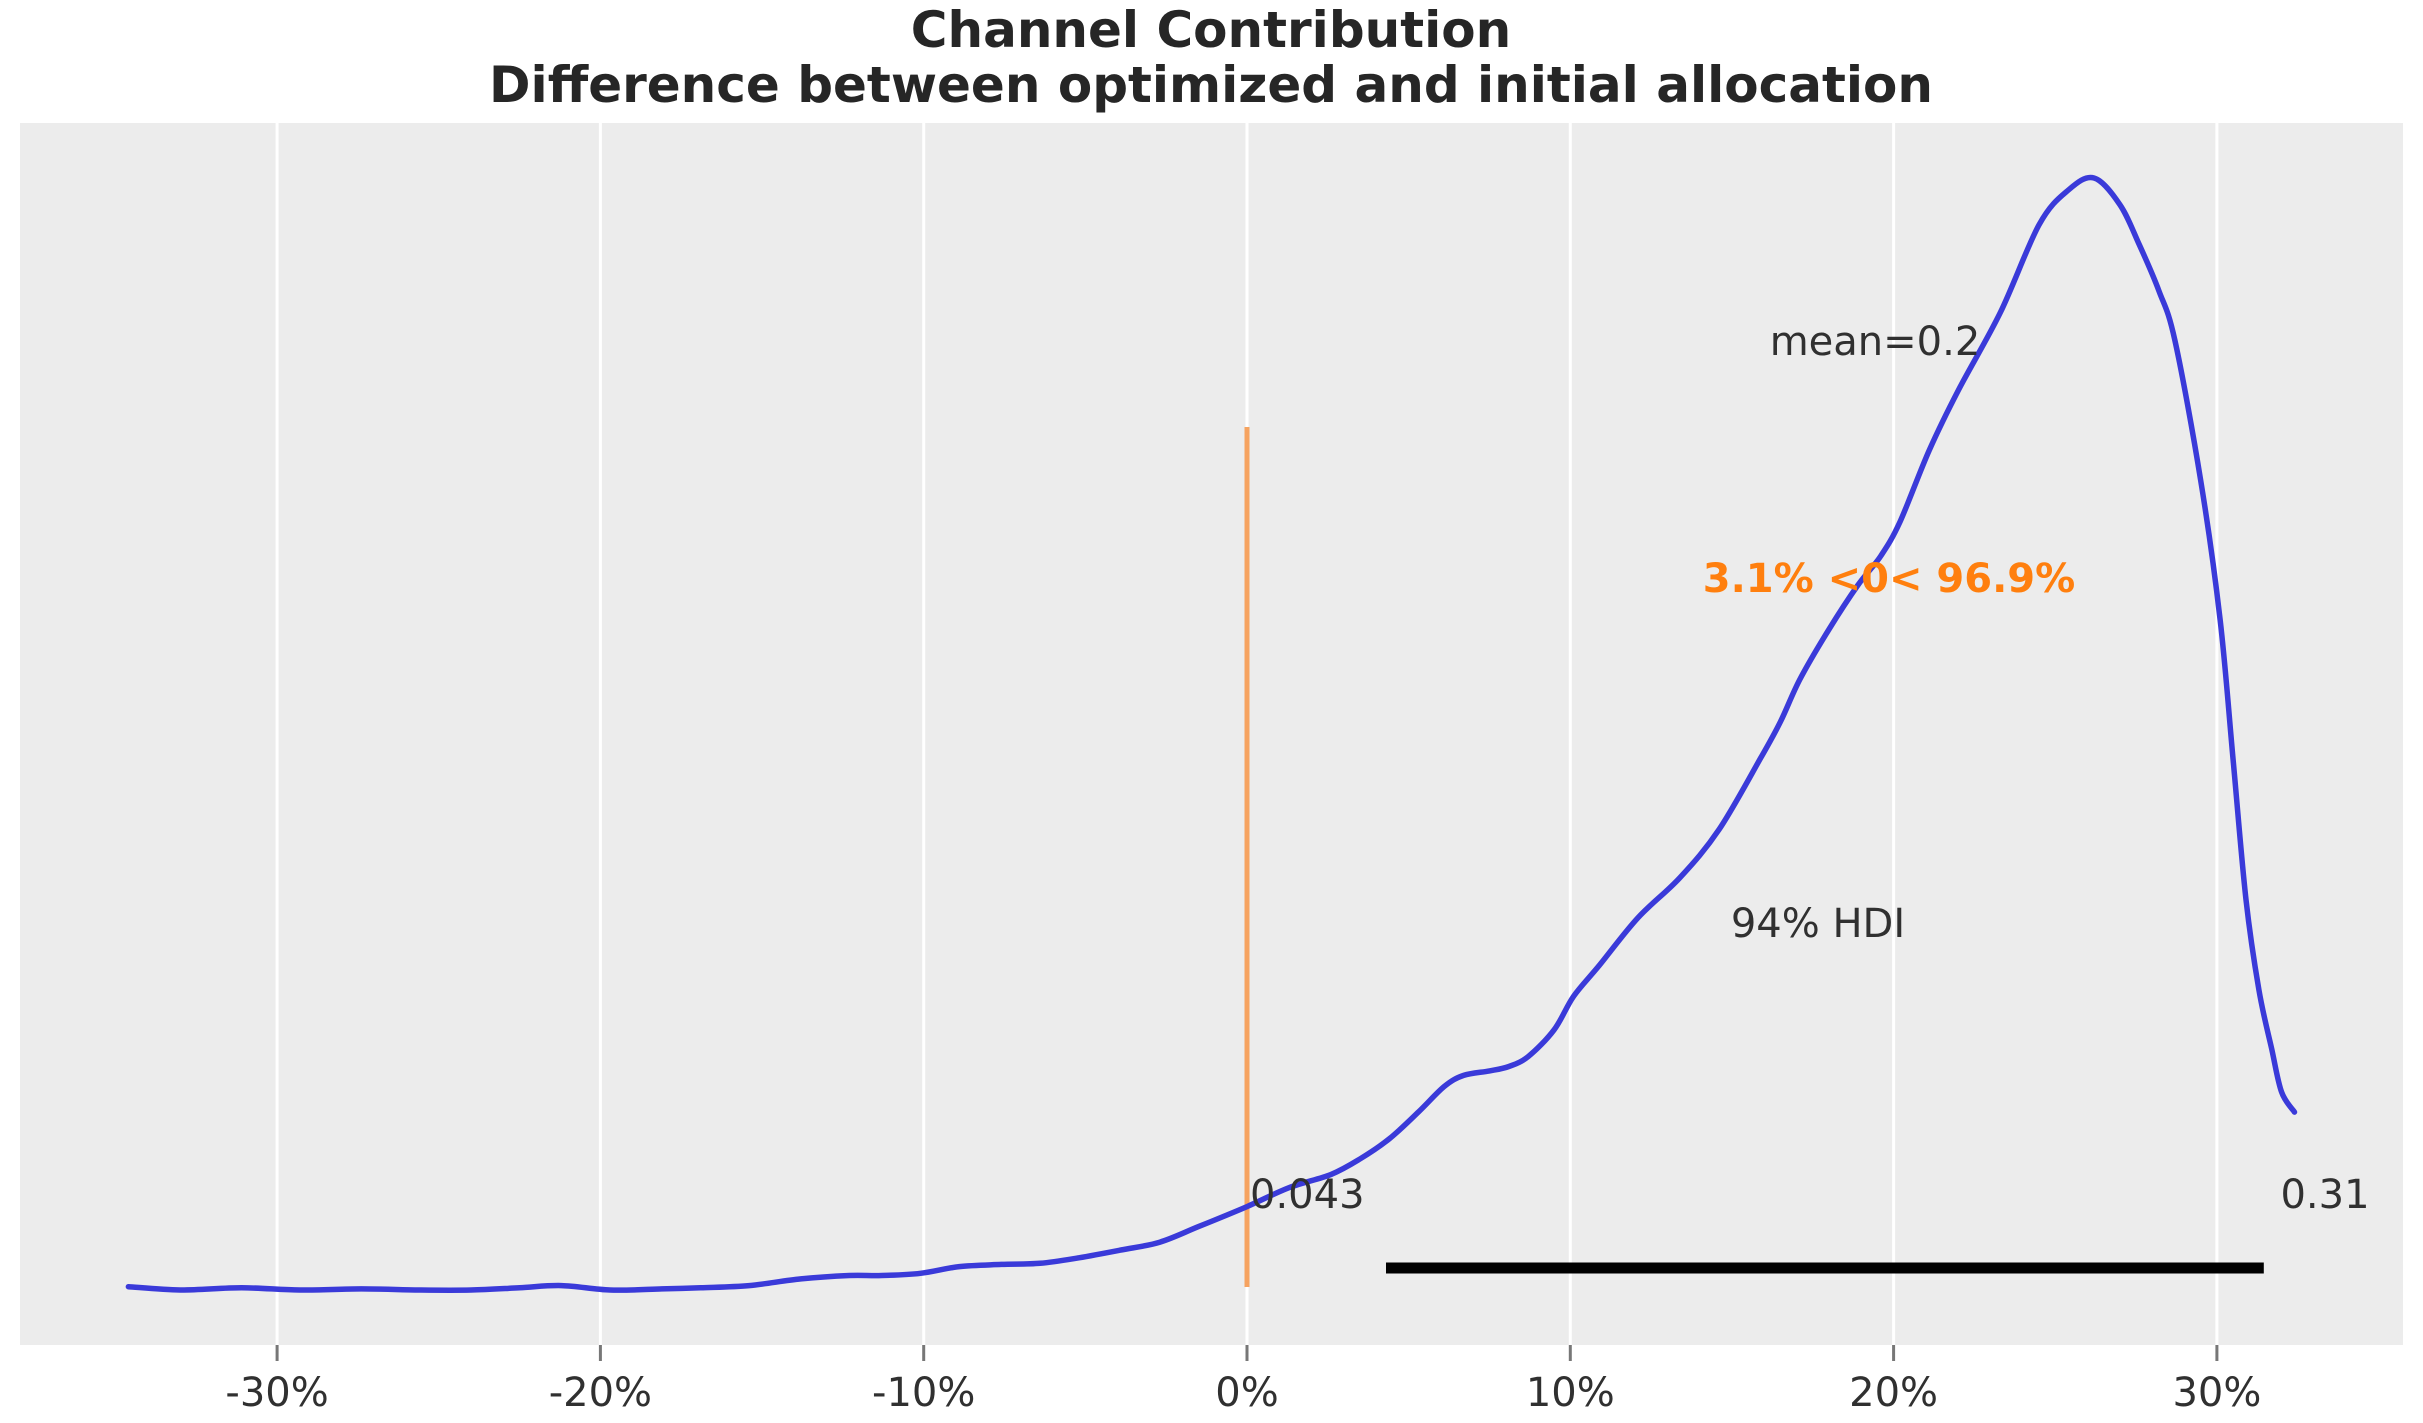  Describe the element at coordinates (923, 1393) in the screenshot. I see `tick-label--10: -10%` at that location.